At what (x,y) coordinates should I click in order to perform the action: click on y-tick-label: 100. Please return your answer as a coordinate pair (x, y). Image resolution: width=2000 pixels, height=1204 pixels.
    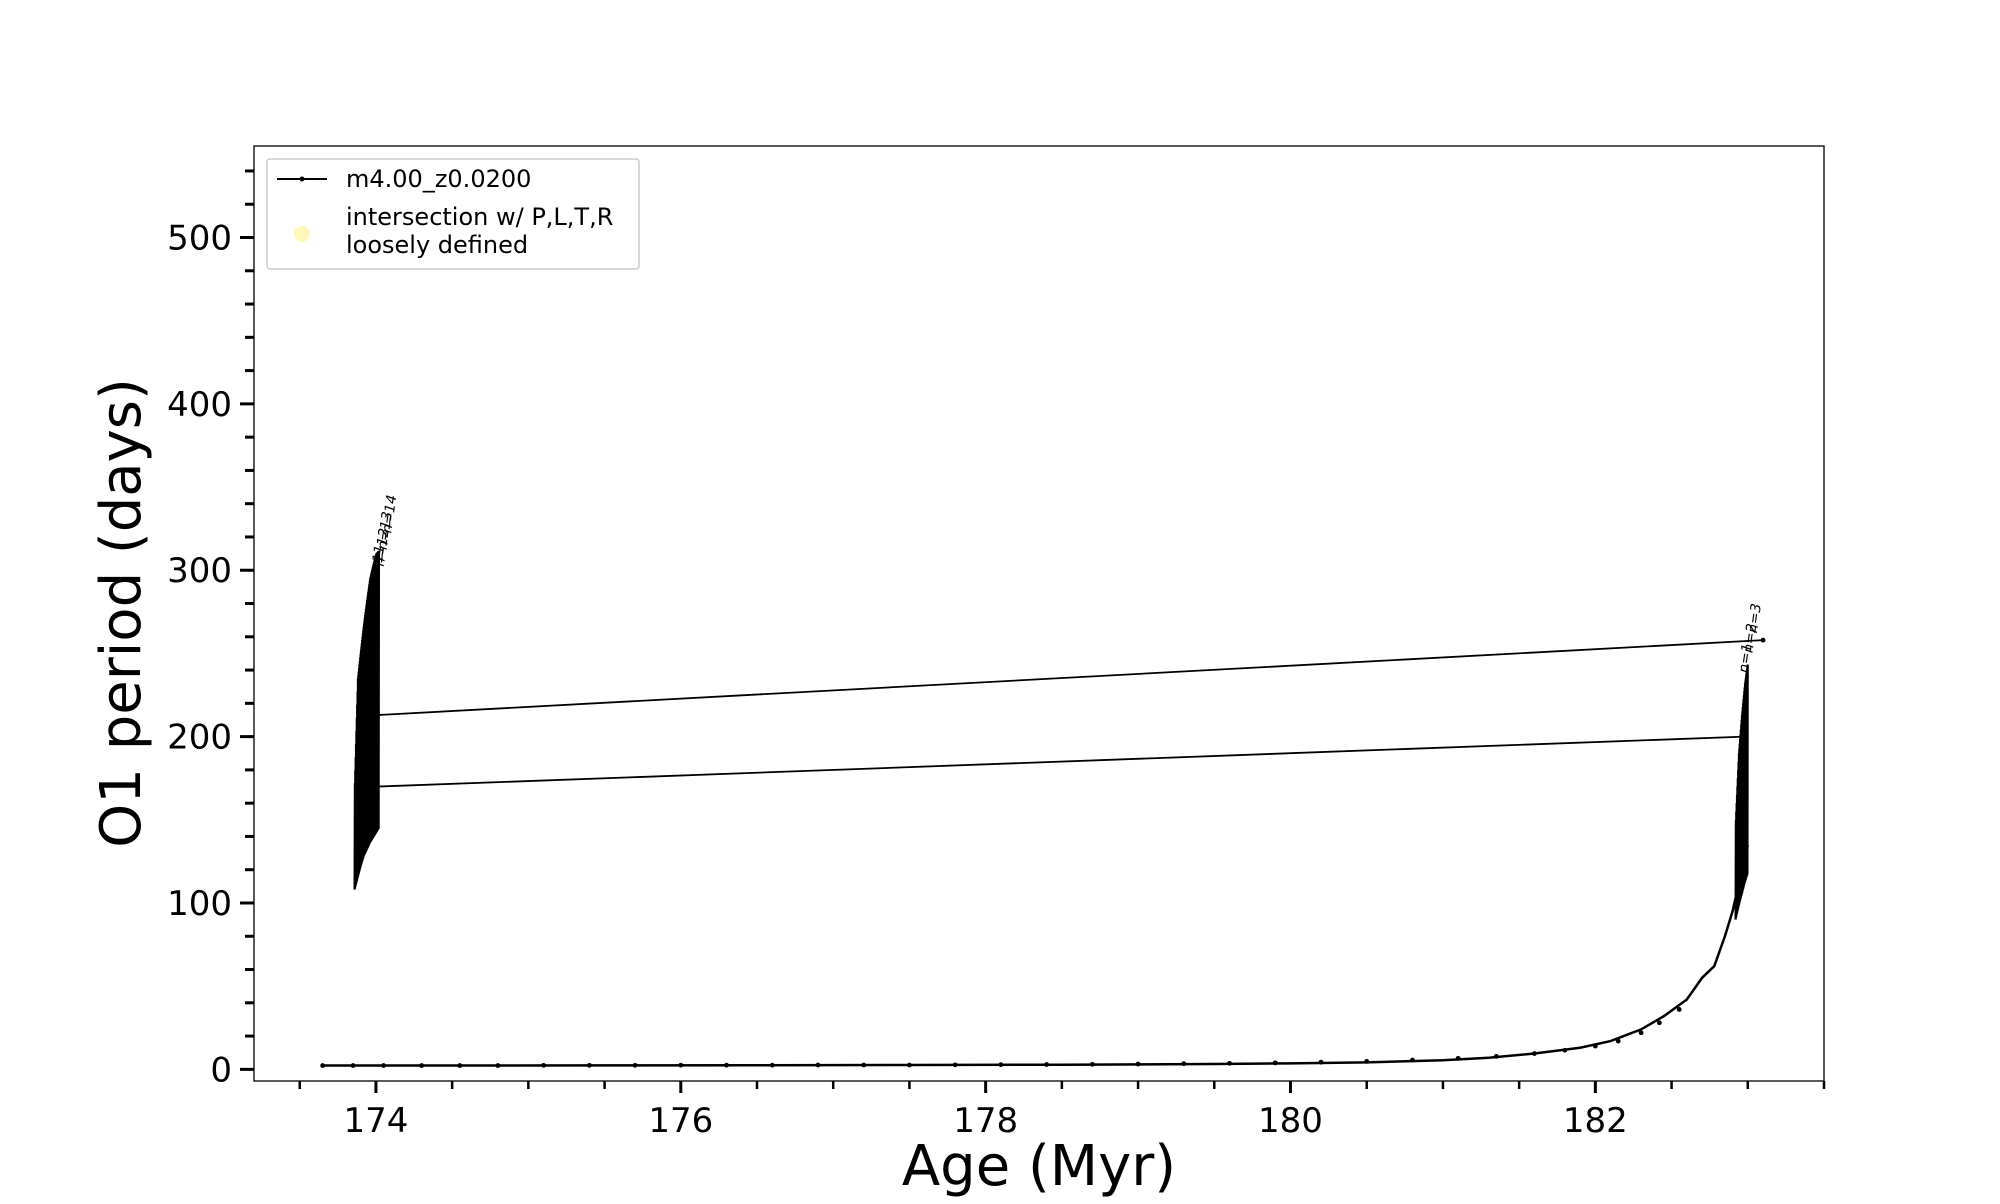
    Looking at the image, I should click on (199, 904).